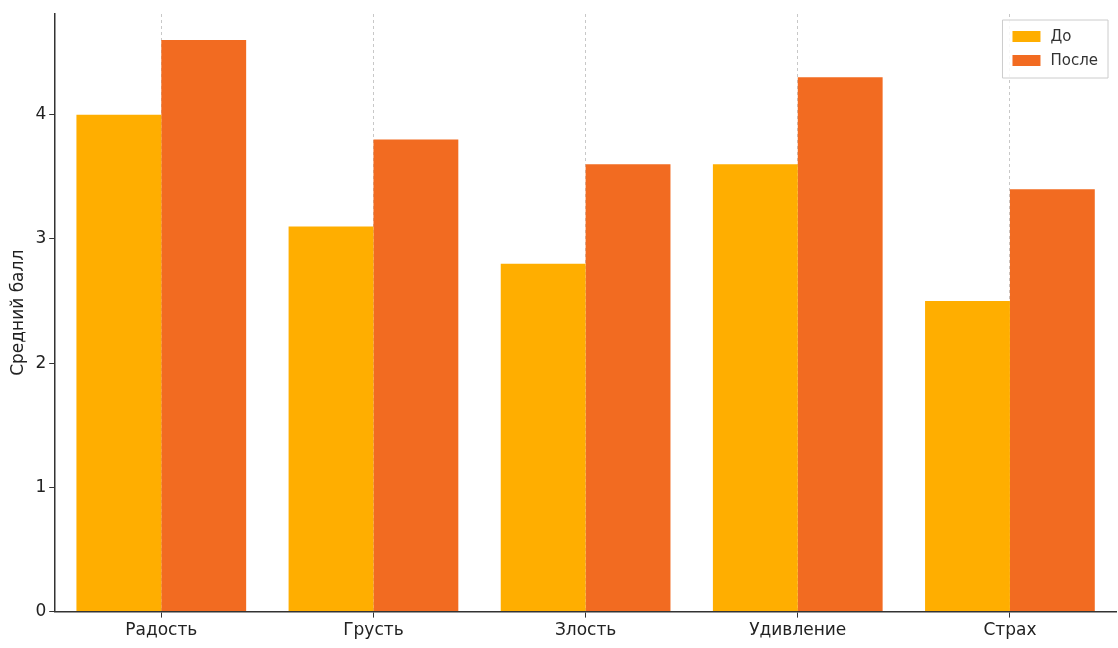  What do you see at coordinates (373, 629) in the screenshot?
I see `x-tick-label: Грусть` at bounding box center [373, 629].